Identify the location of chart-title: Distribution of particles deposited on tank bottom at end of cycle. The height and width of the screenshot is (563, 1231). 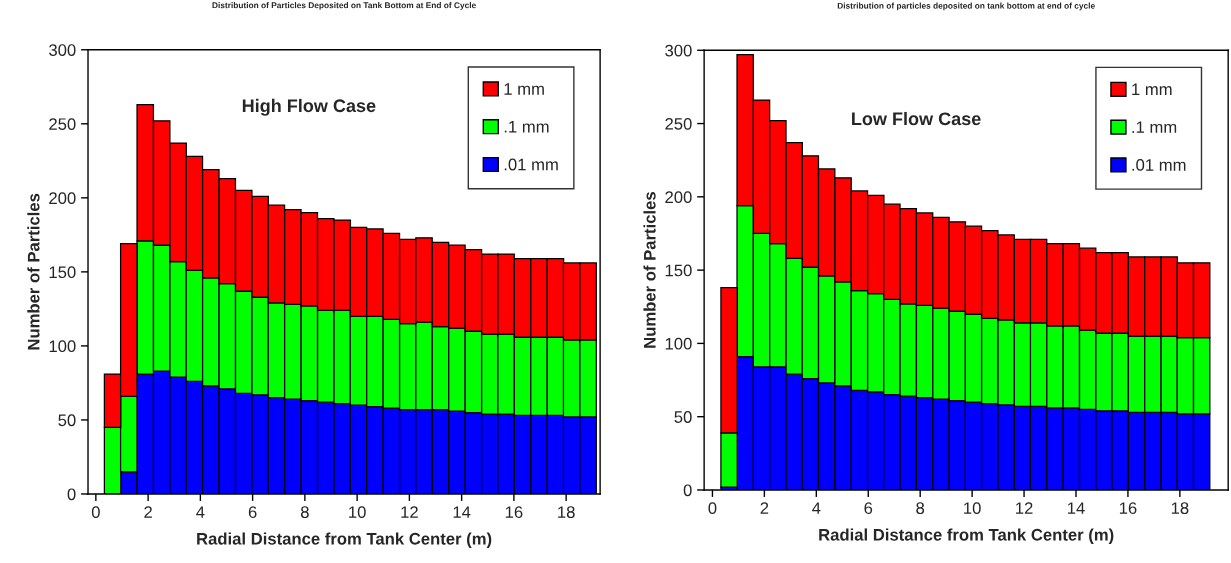
(966, 6).